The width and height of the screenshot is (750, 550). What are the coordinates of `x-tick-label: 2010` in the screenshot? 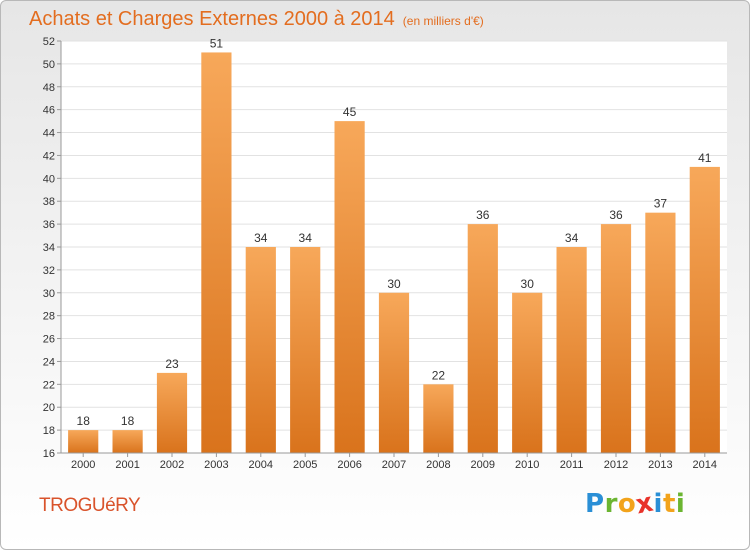 It's located at (527, 465).